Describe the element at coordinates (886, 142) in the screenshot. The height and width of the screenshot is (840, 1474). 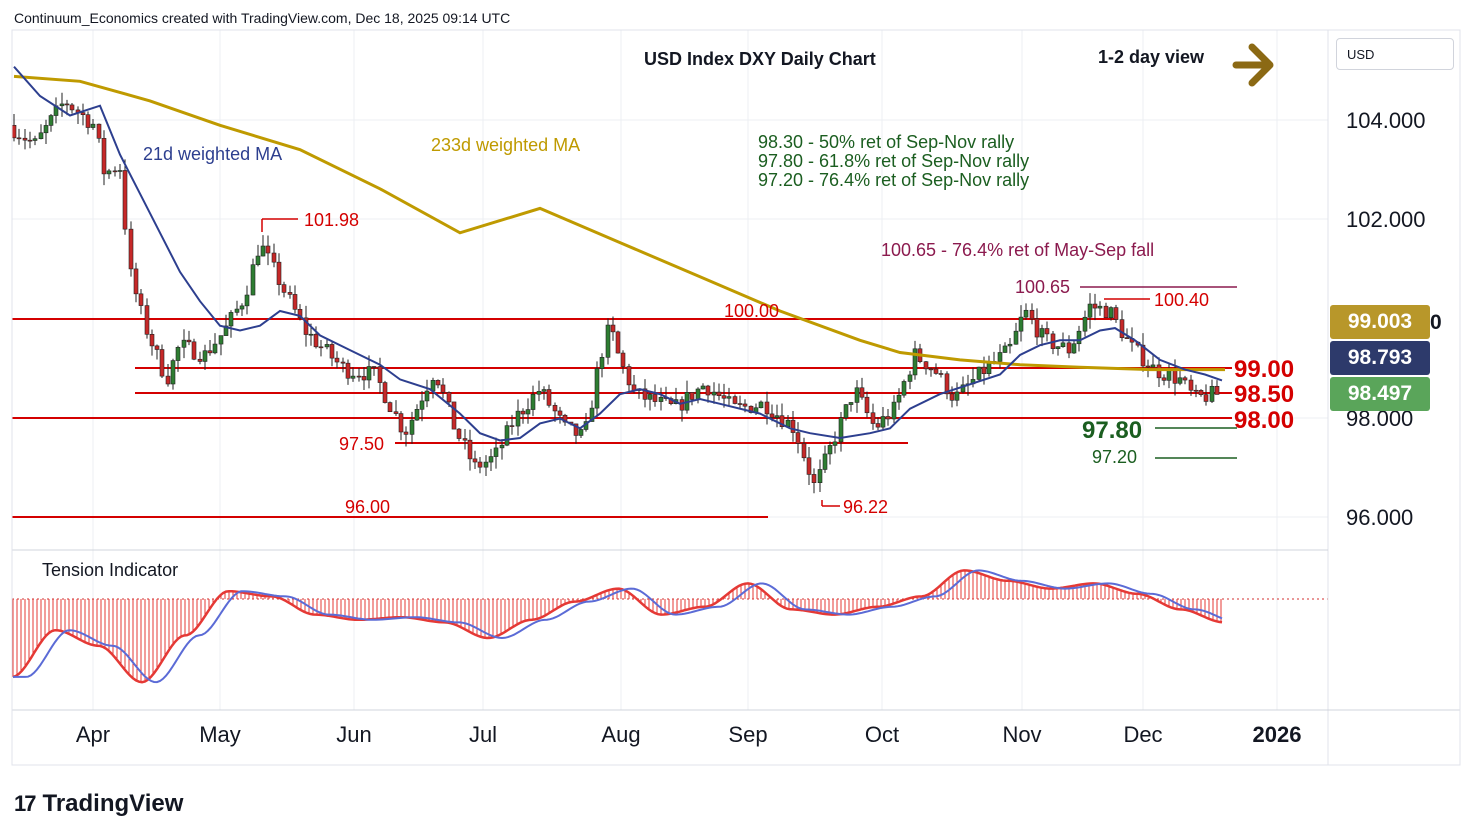
I see `fib-retracement-note: 98.30 - 50% ret of Sep-Nov rally` at that location.